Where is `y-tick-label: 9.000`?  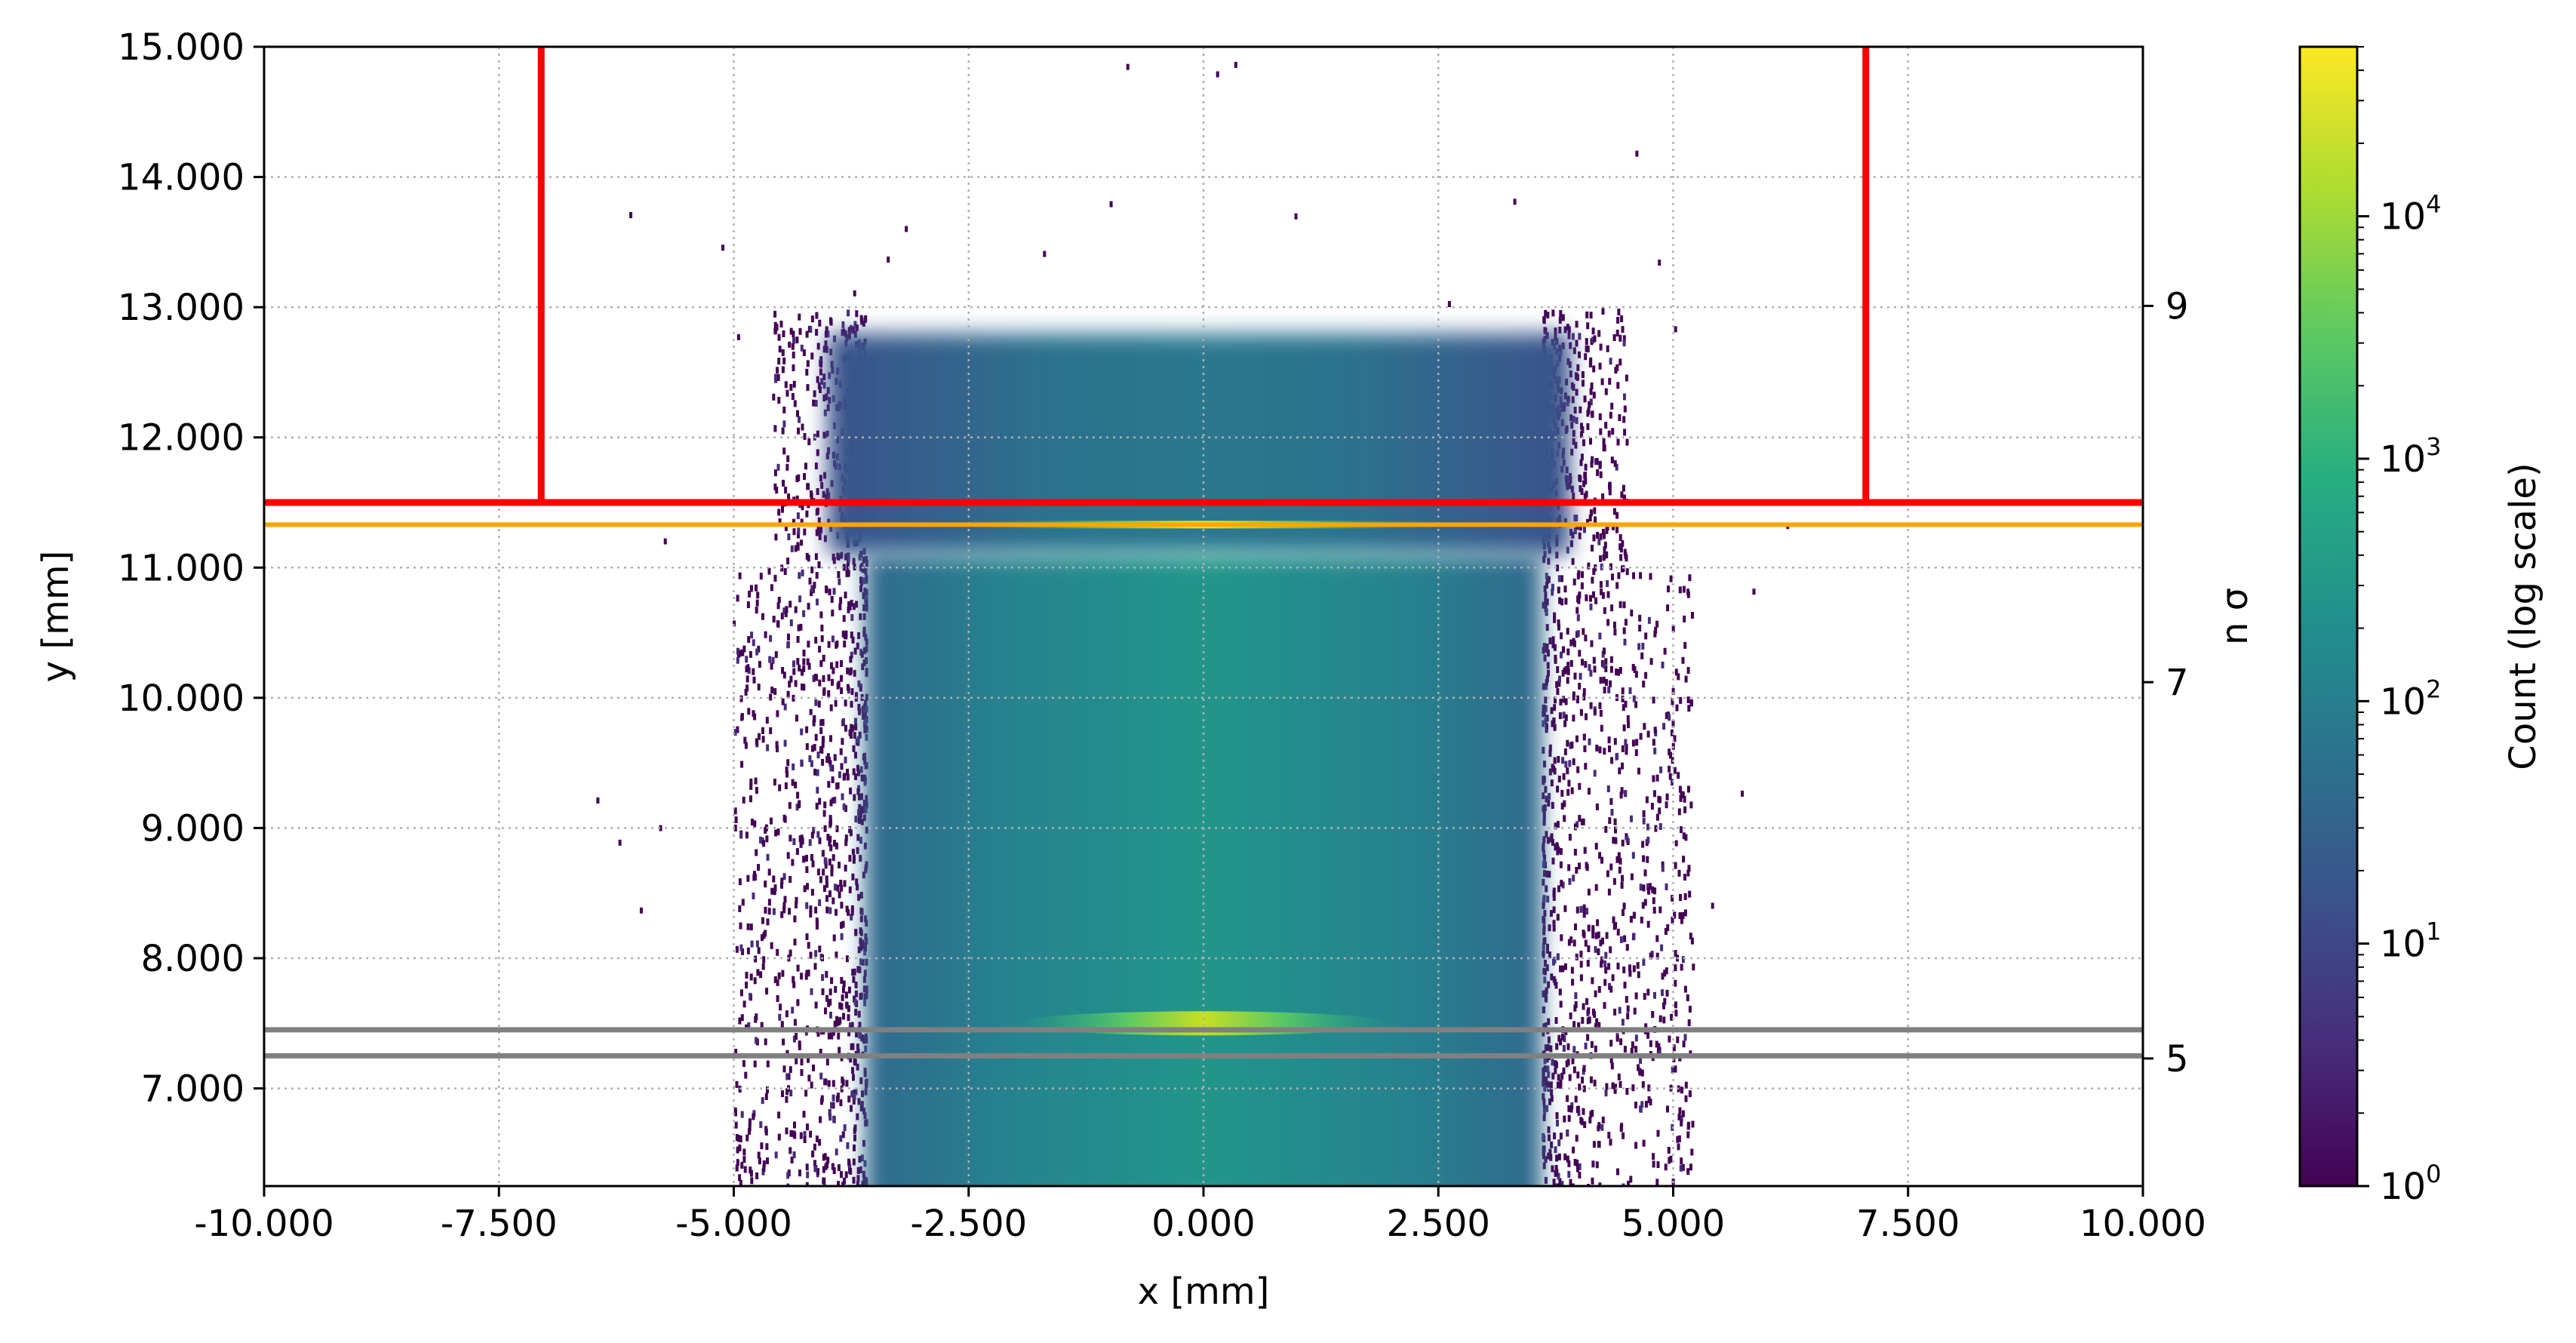 y-tick-label: 9.000 is located at coordinates (192, 828).